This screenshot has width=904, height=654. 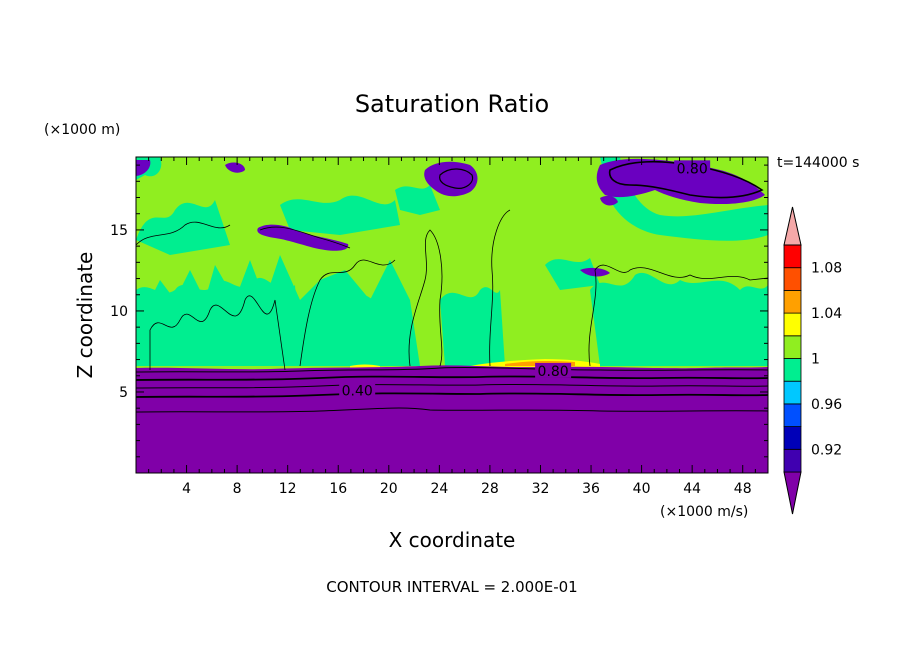 I want to click on field-region-yellow, so click(x=365, y=366).